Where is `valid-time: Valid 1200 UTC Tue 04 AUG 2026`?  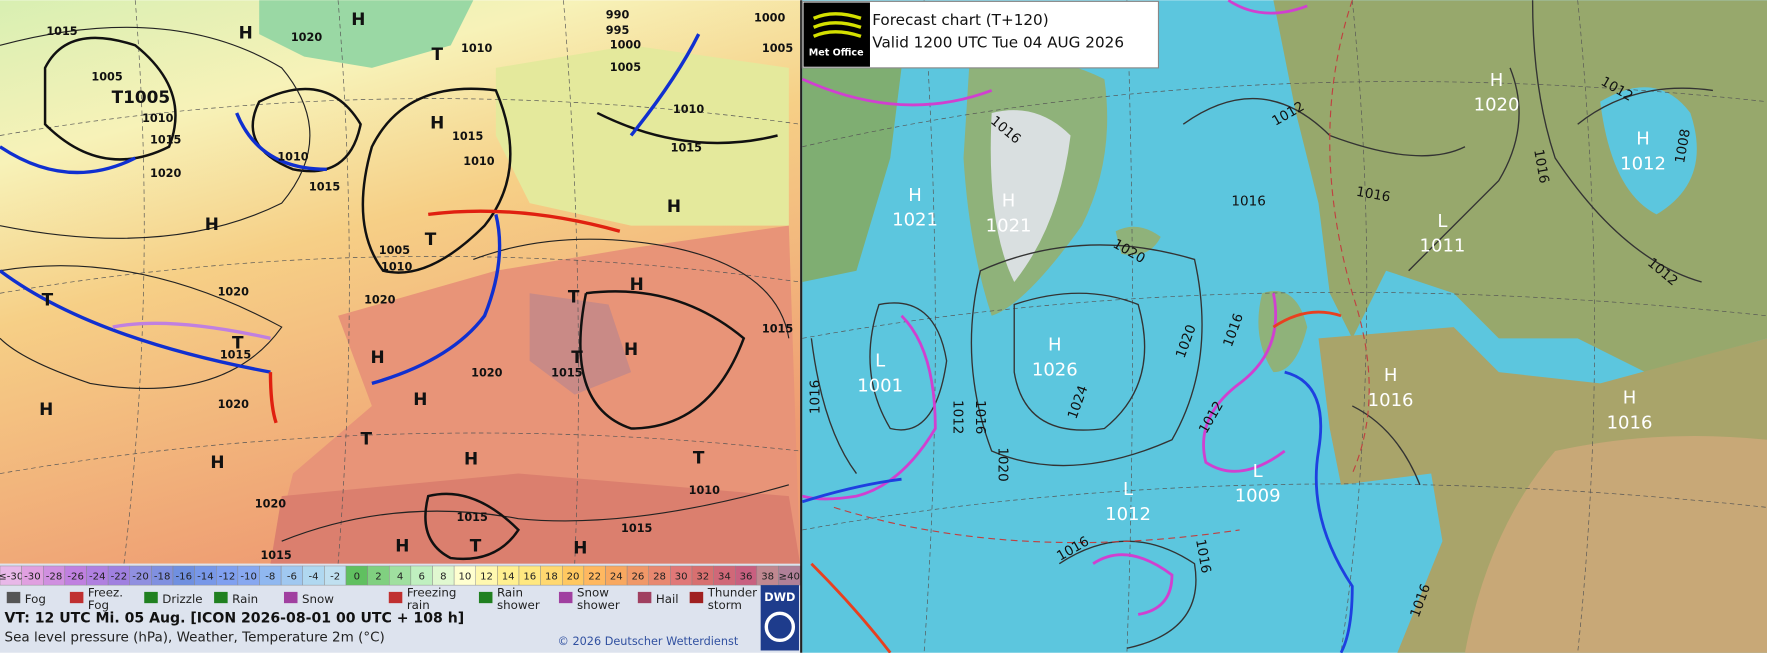
valid-time: Valid 1200 UTC Tue 04 AUG 2026 is located at coordinates (998, 43).